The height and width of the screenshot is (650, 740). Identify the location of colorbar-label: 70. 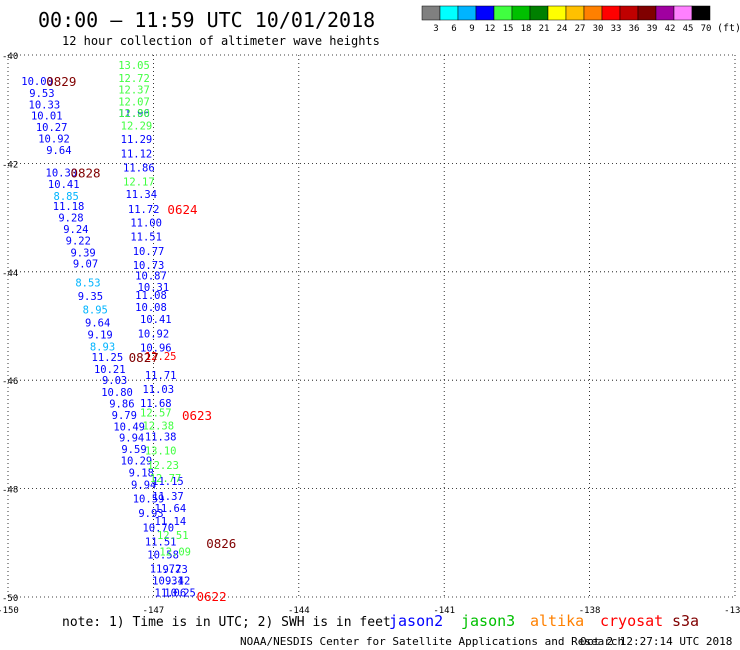
(706, 29).